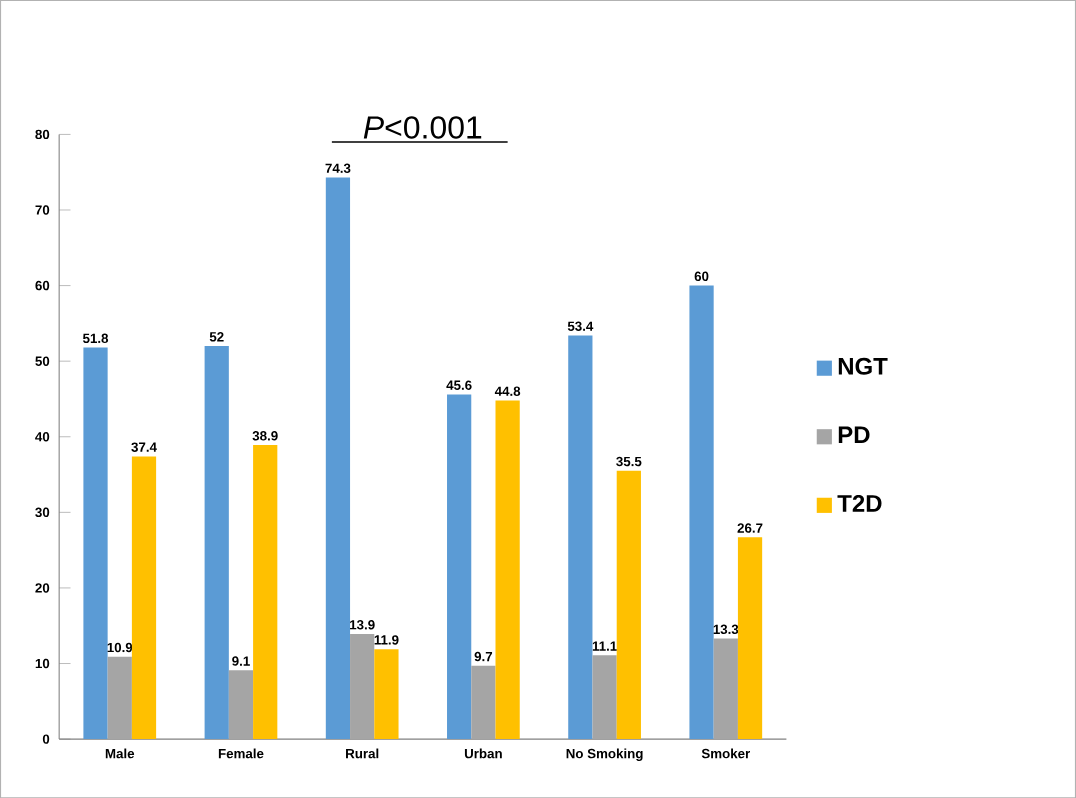 The height and width of the screenshot is (798, 1076). Describe the element at coordinates (422, 127) in the screenshot. I see `annotation: P<0.001` at that location.